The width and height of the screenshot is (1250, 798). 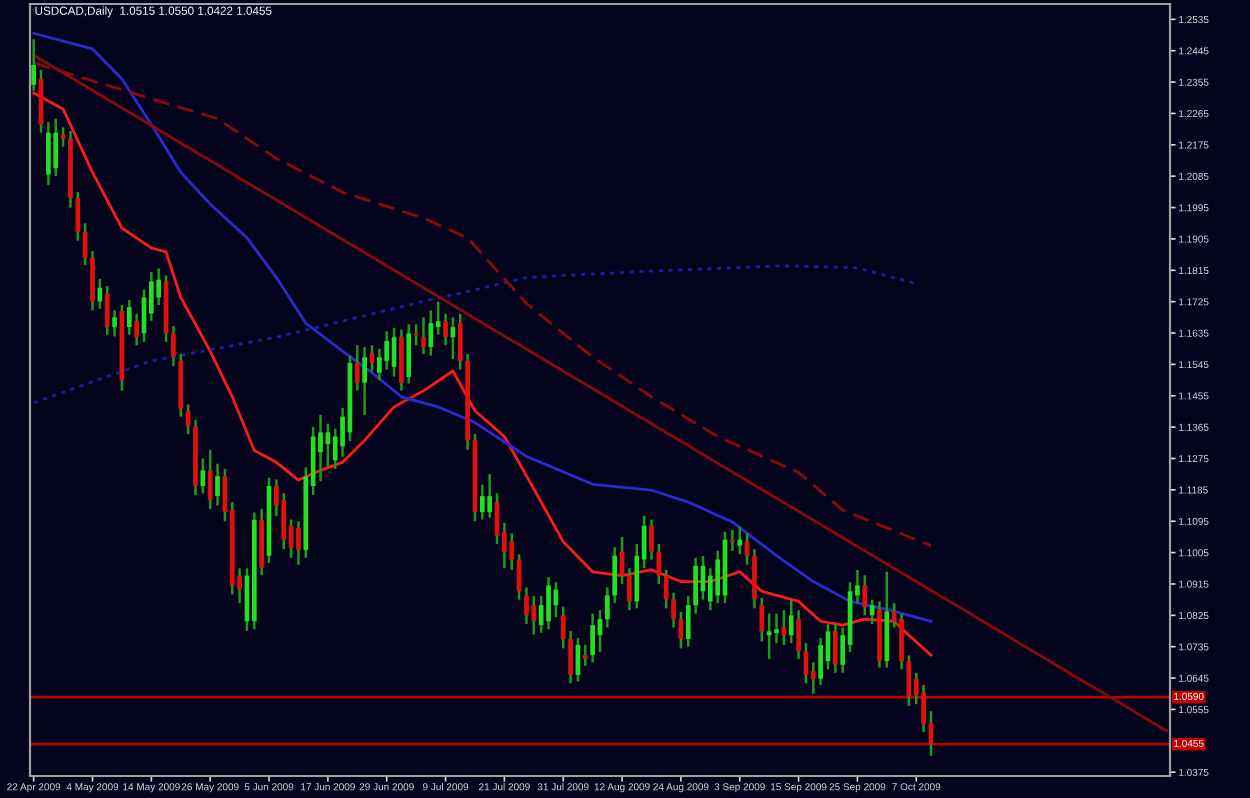 What do you see at coordinates (475, 334) in the screenshot?
I see `line-series` at bounding box center [475, 334].